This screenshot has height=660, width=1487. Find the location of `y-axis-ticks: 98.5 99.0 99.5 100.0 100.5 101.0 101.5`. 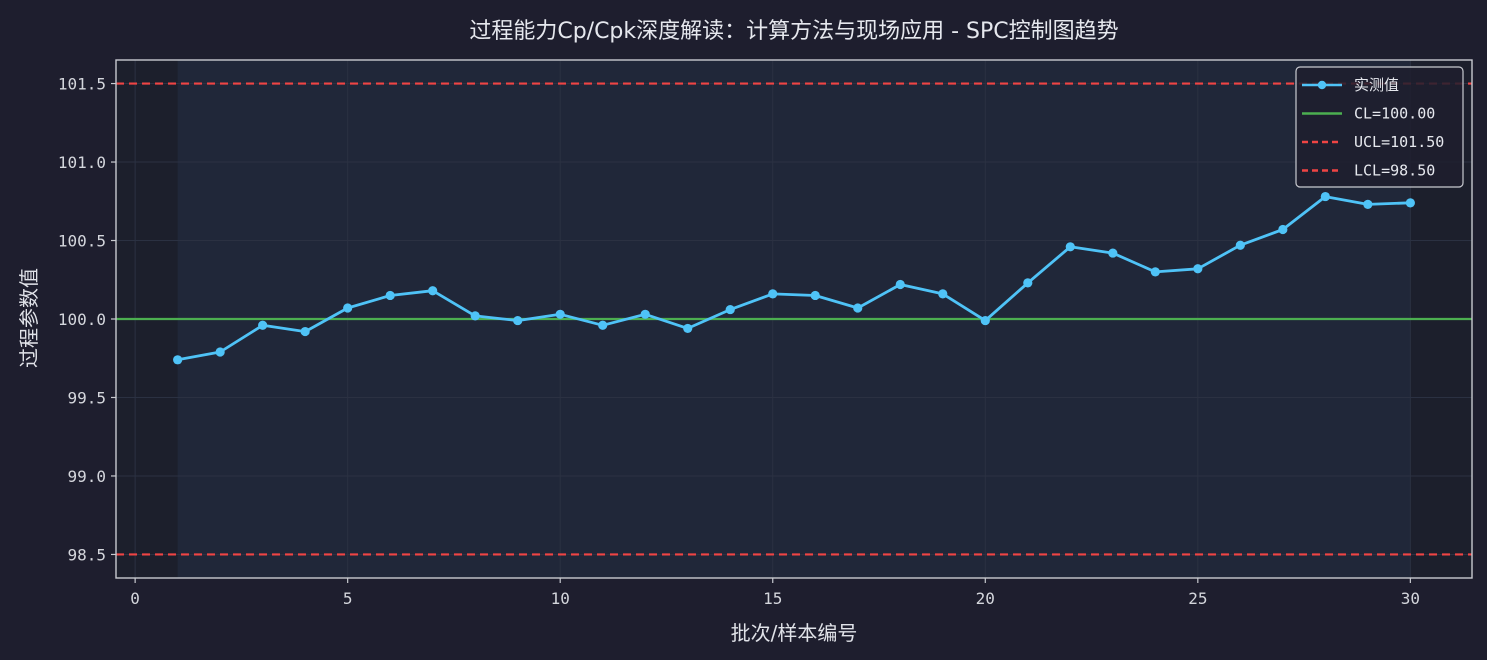

y-axis-ticks: 98.5 99.0 99.5 100.0 100.5 101.0 101.5 is located at coordinates (87, 319).